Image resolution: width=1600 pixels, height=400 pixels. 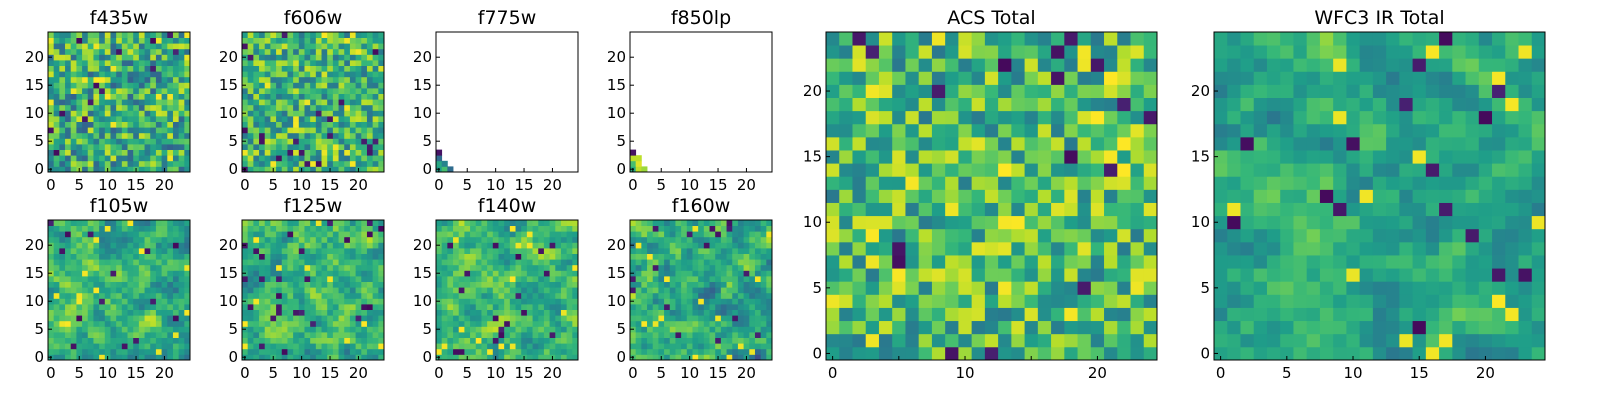 I want to click on x-tick-label: 15, so click(x=523, y=373).